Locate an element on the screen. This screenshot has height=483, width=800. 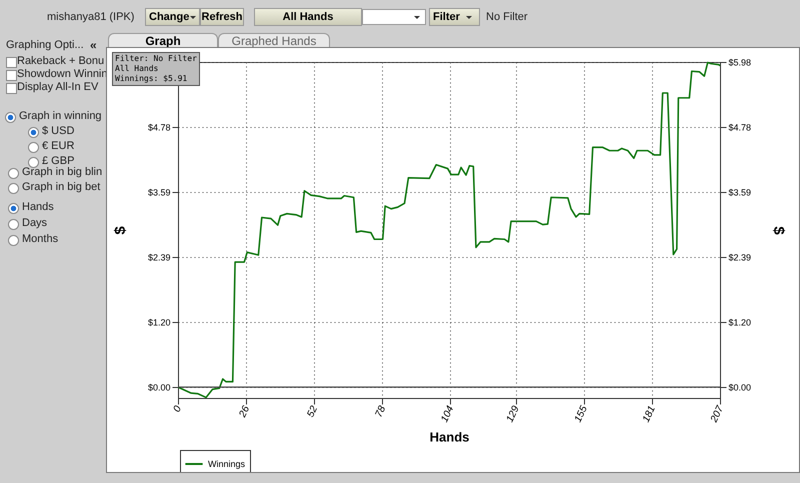
y-tick-label: $1.20 is located at coordinates (159, 322).